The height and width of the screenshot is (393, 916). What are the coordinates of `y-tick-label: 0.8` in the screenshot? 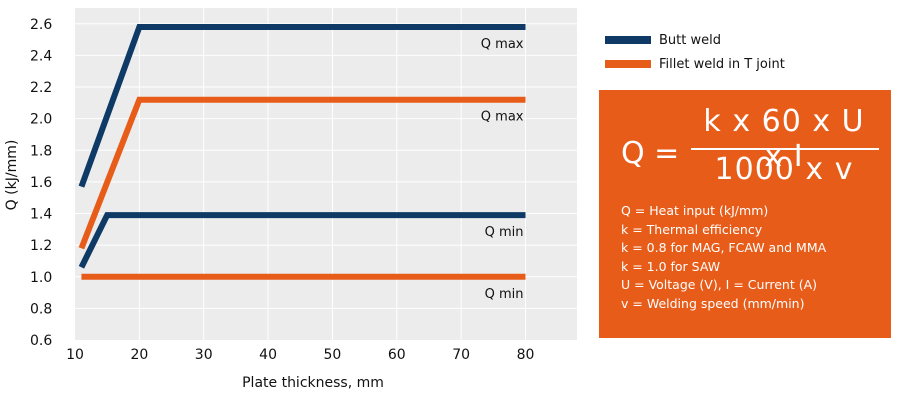 It's located at (41, 309).